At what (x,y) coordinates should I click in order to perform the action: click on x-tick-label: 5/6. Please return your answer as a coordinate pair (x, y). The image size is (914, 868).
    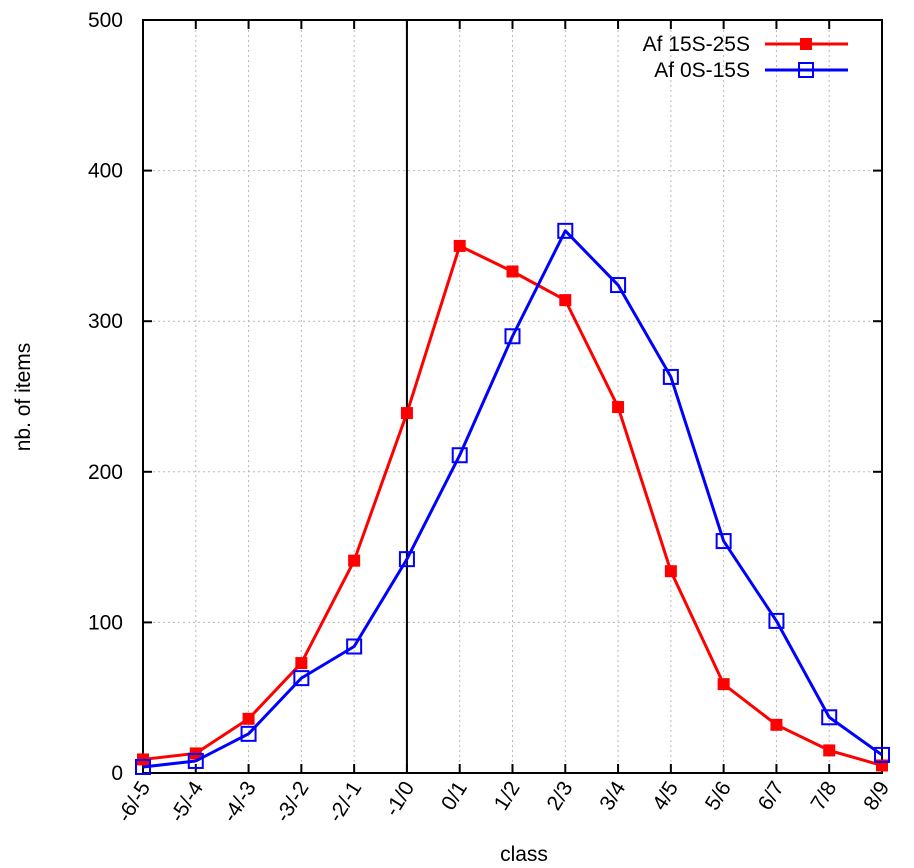
    Looking at the image, I should click on (718, 795).